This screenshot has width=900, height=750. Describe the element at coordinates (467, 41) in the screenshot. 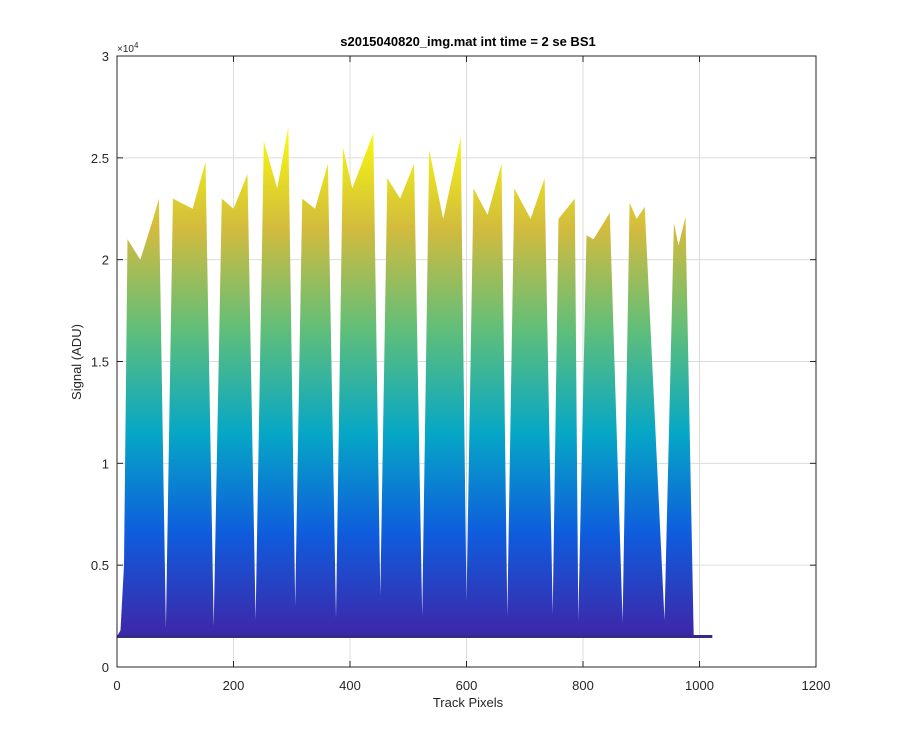

I see `chart-title: s2015040820_img.mat int time = 2 se BS1` at that location.